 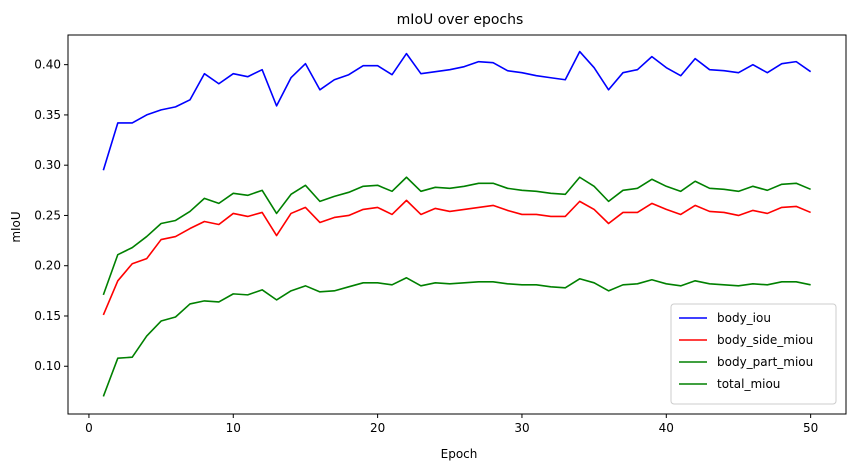 What do you see at coordinates (521, 428) in the screenshot?
I see `x-tick-label: 30` at bounding box center [521, 428].